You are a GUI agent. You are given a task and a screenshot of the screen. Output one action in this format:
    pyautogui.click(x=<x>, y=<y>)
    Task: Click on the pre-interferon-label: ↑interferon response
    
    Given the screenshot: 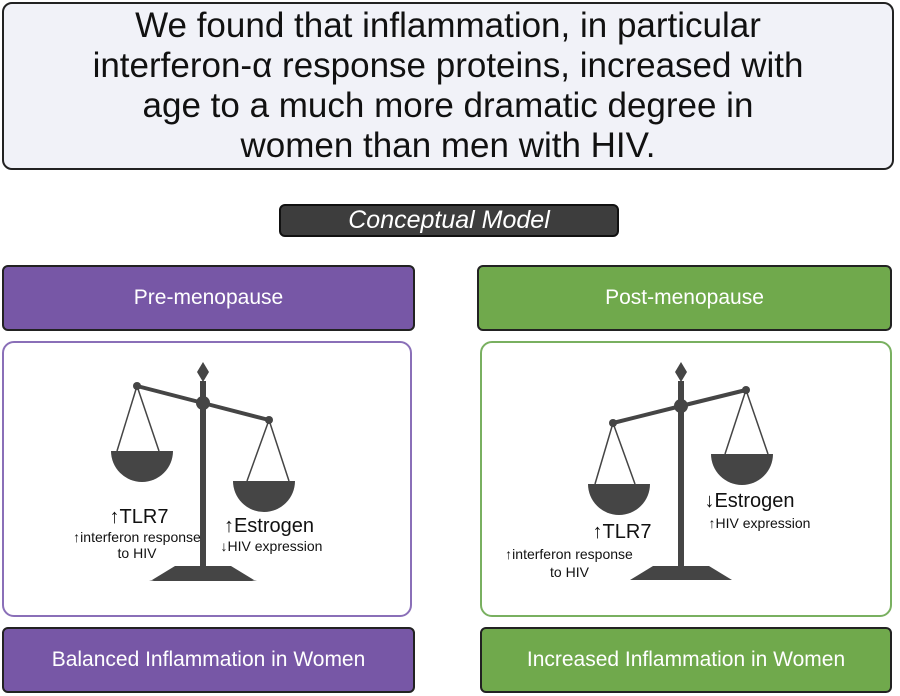 What is the action you would take?
    pyautogui.click(x=137, y=537)
    